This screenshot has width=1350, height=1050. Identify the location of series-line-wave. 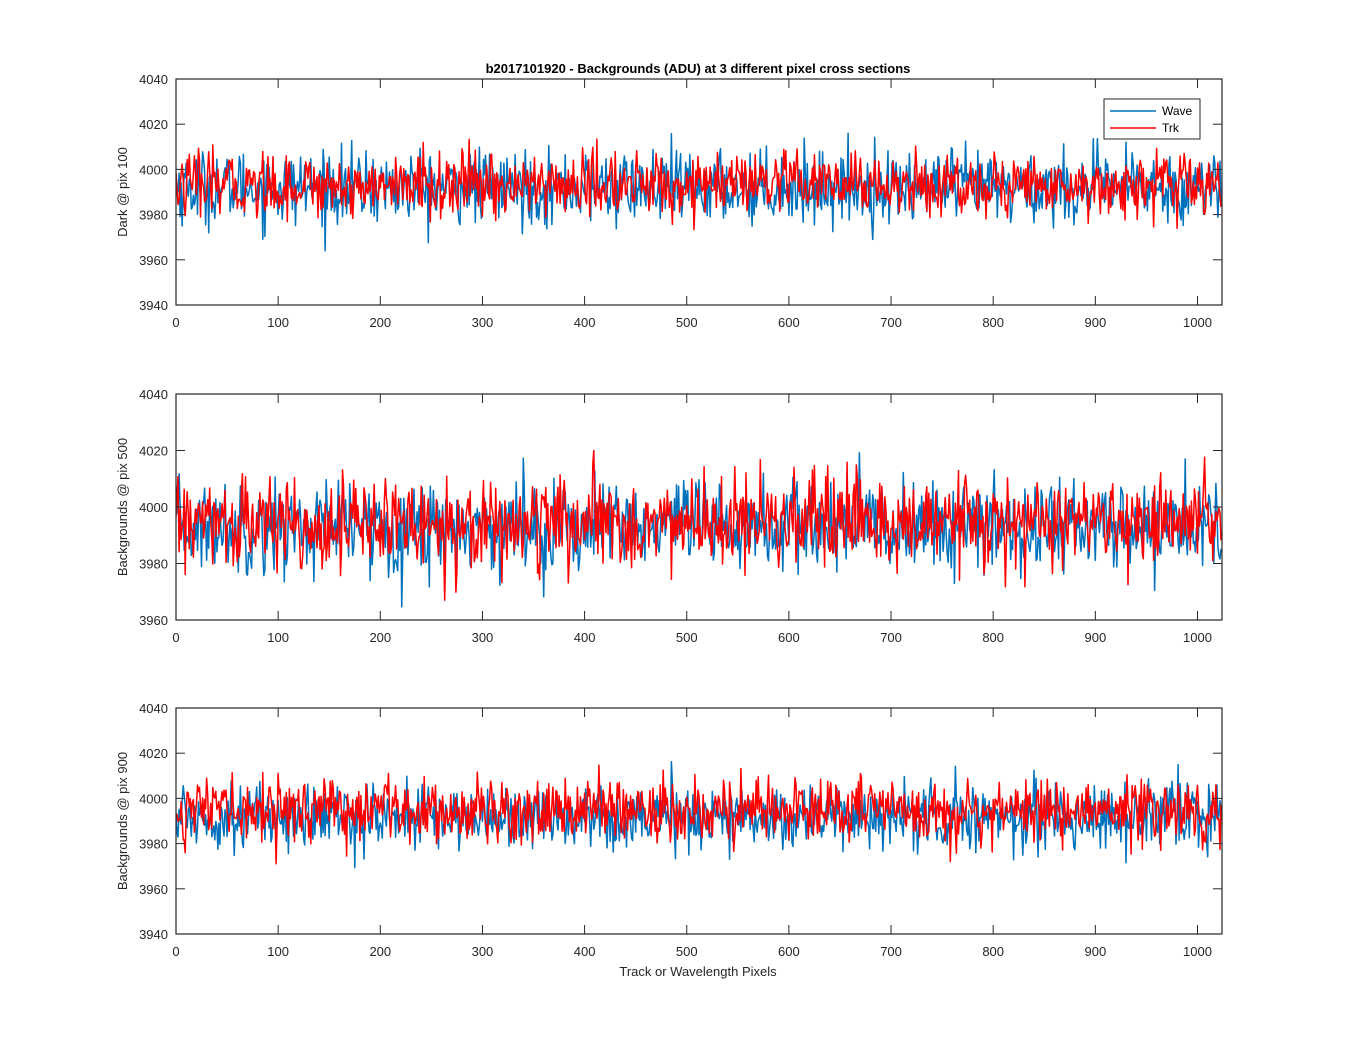
(699, 530).